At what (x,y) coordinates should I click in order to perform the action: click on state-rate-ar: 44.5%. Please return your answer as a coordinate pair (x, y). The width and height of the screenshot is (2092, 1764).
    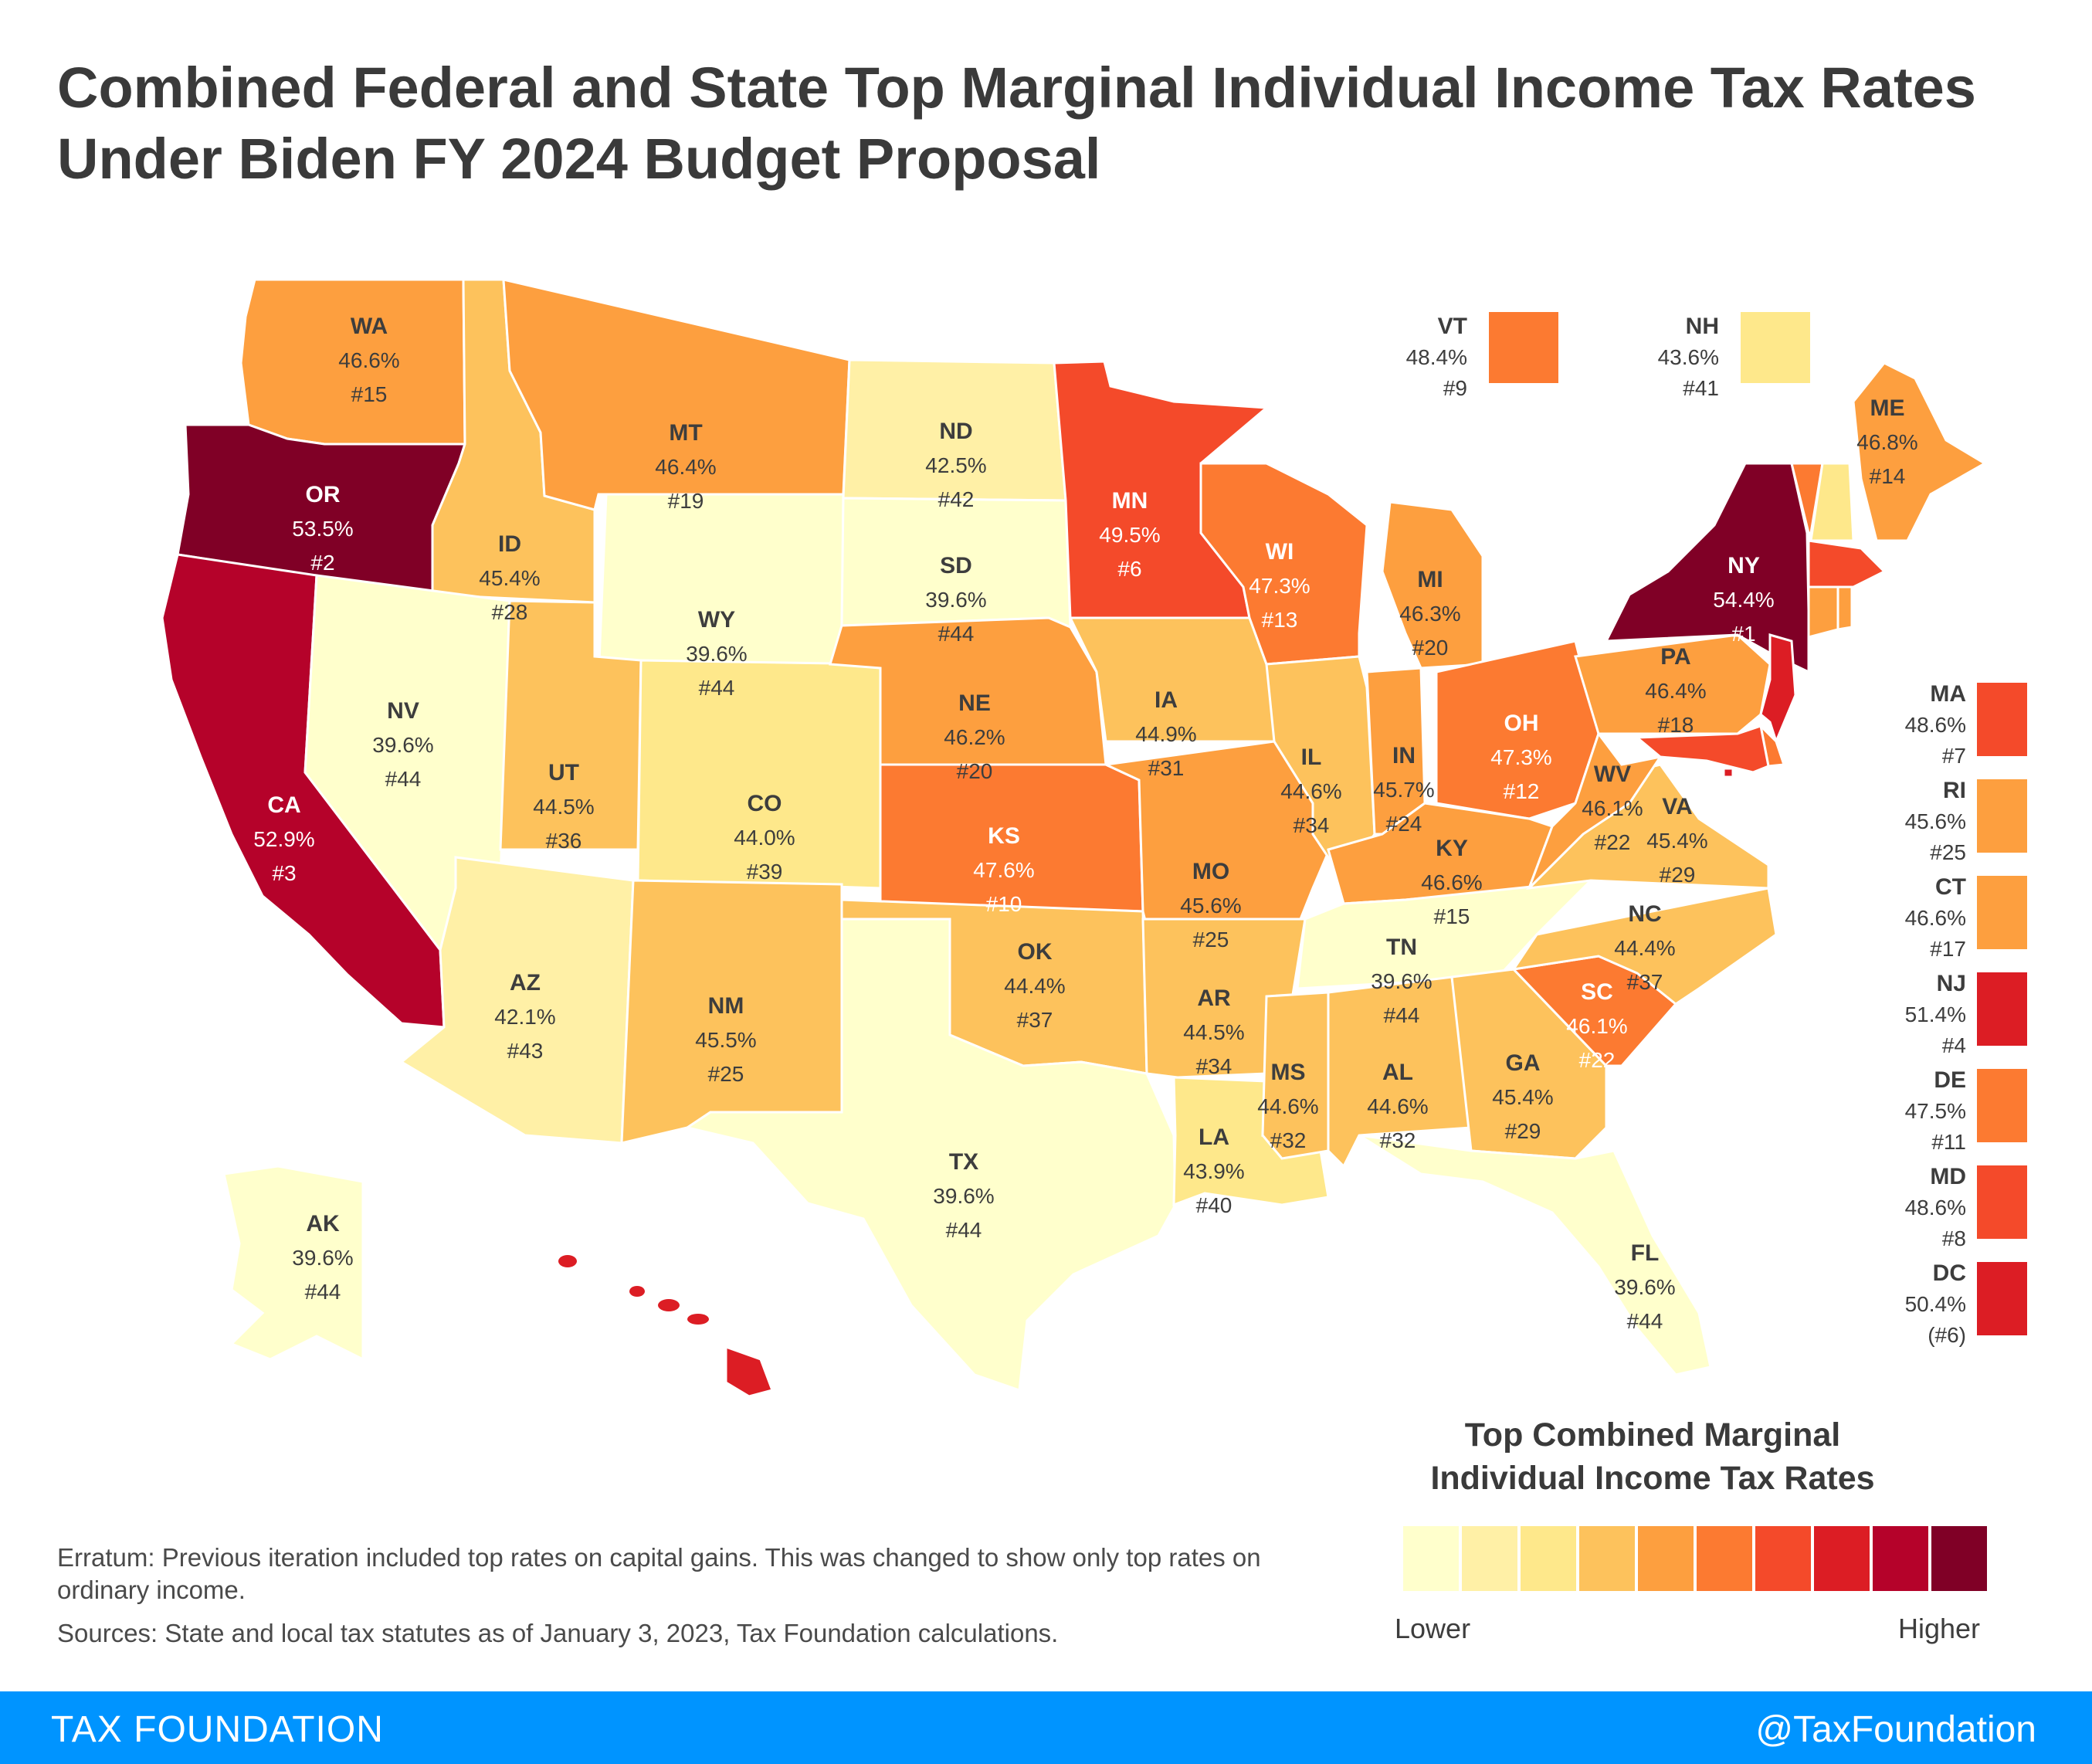
    Looking at the image, I should click on (1213, 1032).